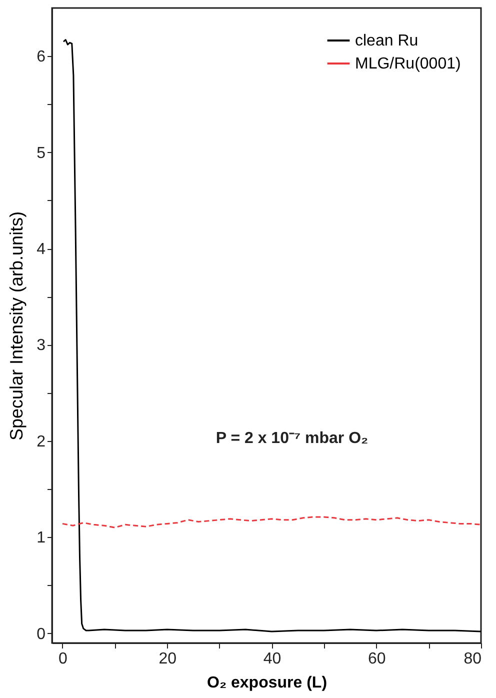 This screenshot has width=496, height=698. I want to click on y-tick-label: 0, so click(41, 634).